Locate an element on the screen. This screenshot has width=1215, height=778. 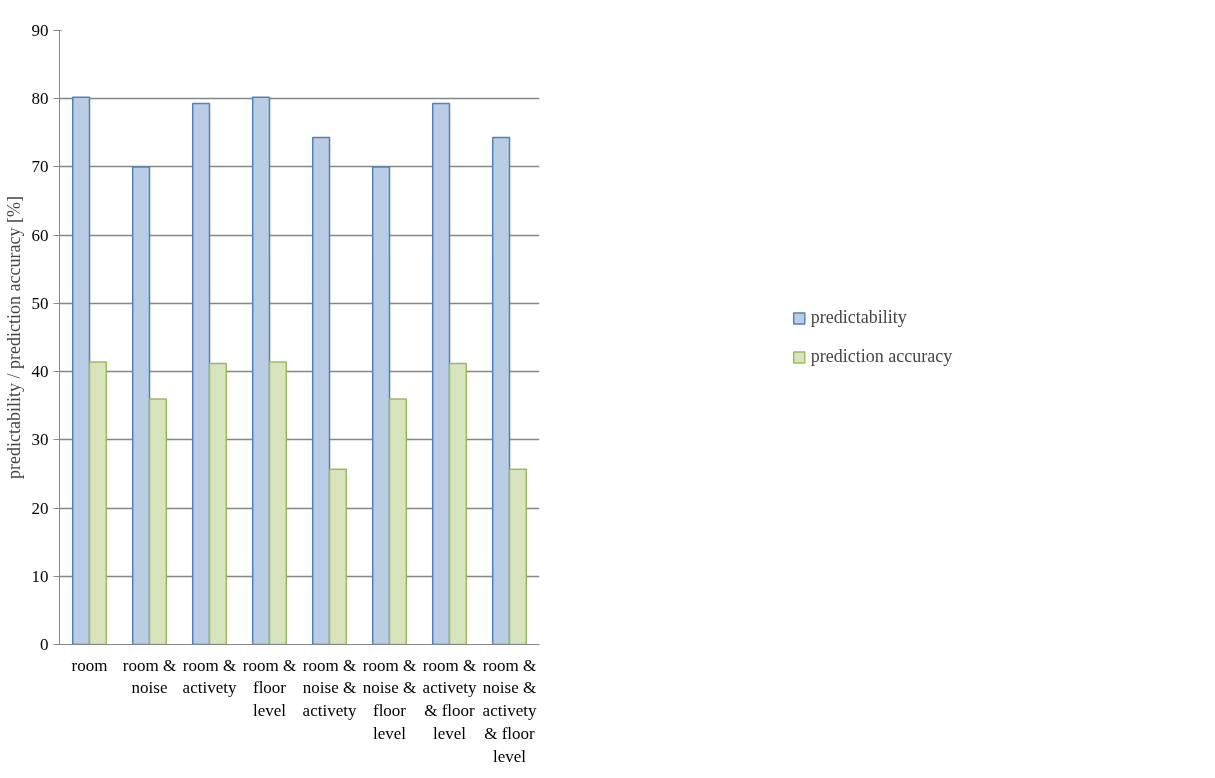
y-tick-label: 20 is located at coordinates (40, 508).